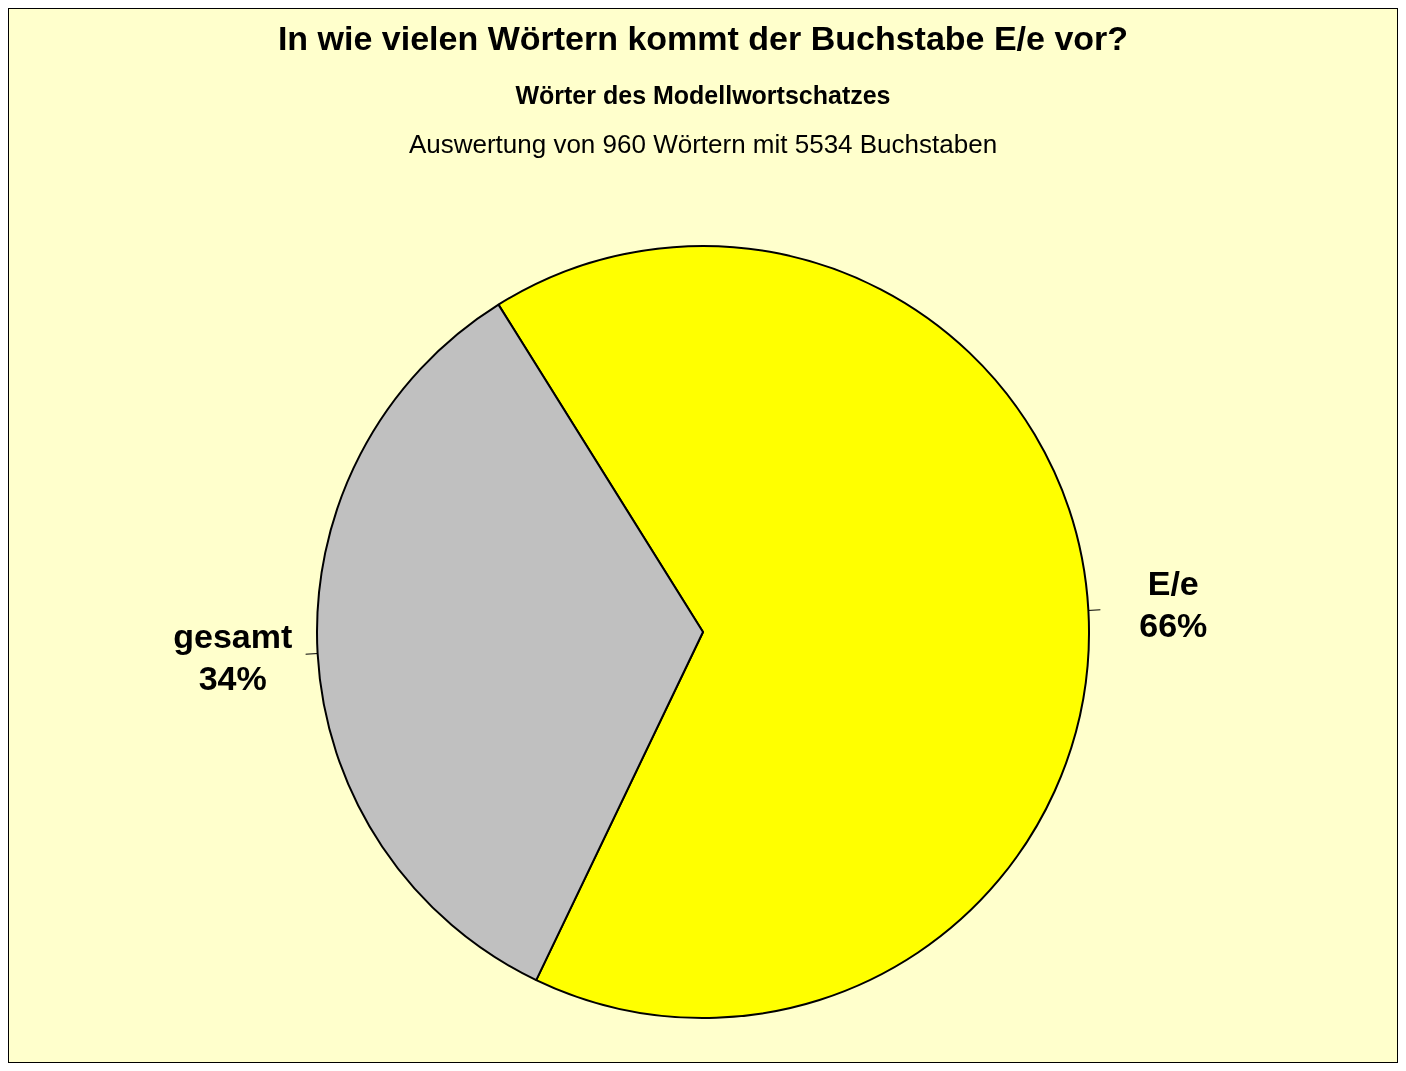 This screenshot has width=1406, height=1071. I want to click on data-label: 66%, so click(1173, 625).